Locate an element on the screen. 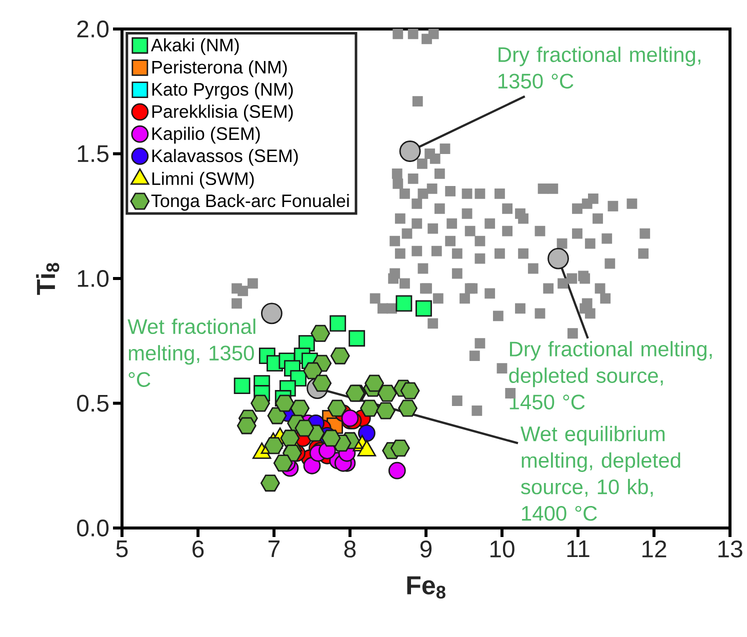  legend-label: Tonga Back-arc Fonualei is located at coordinates (250, 202).